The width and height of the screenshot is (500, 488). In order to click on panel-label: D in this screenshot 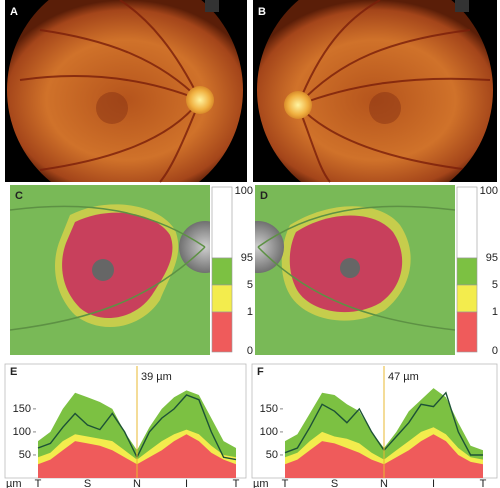, I will do `click(264, 196)`.